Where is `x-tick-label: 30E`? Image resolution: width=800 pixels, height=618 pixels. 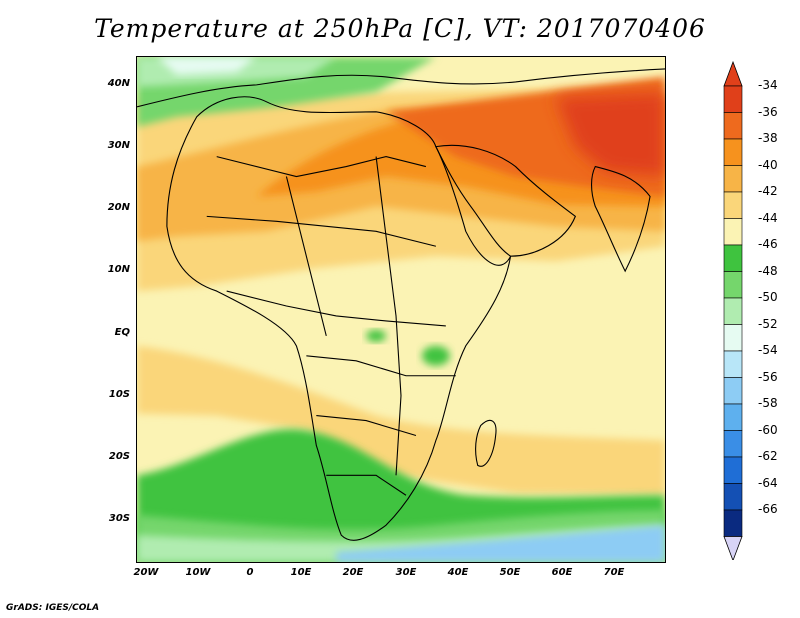 x-tick-label: 30E is located at coordinates (406, 572).